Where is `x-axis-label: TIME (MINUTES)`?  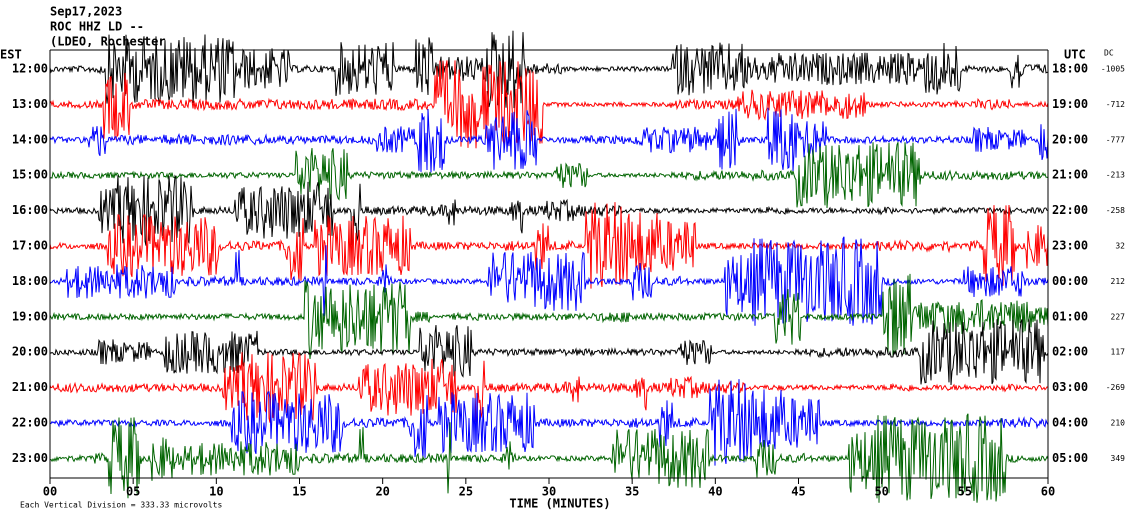 x-axis-label: TIME (MINUTES) is located at coordinates (559, 504).